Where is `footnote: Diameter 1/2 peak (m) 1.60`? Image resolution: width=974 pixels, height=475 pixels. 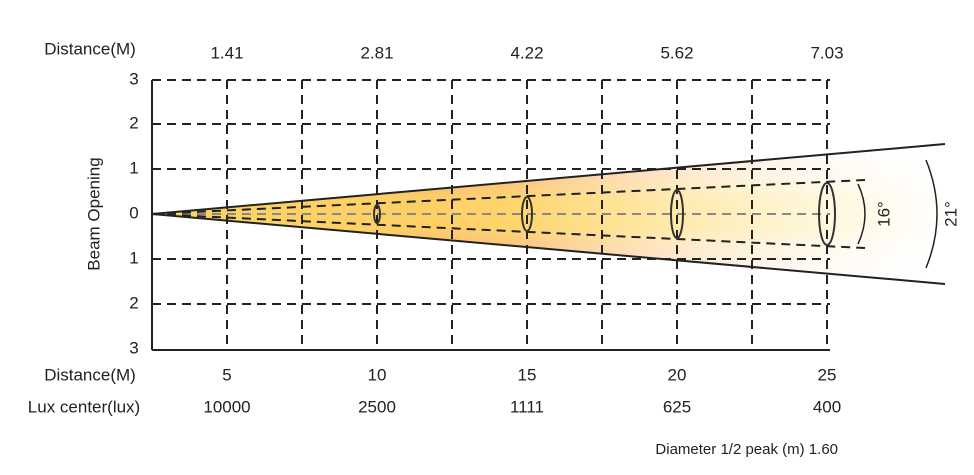 footnote: Diameter 1/2 peak (m) 1.60 is located at coordinates (746, 449).